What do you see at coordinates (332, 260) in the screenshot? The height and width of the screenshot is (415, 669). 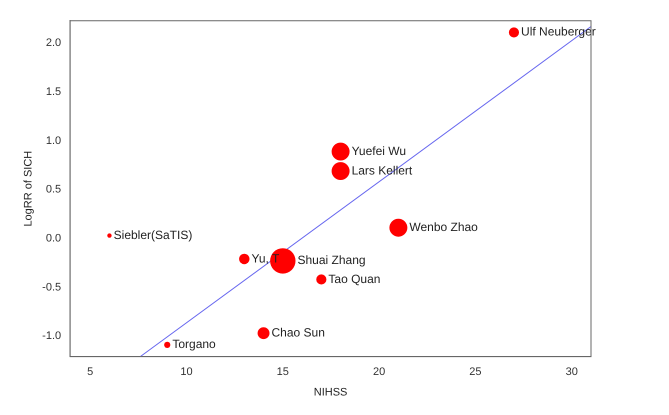 I see `annotation: Shuai Zhang` at bounding box center [332, 260].